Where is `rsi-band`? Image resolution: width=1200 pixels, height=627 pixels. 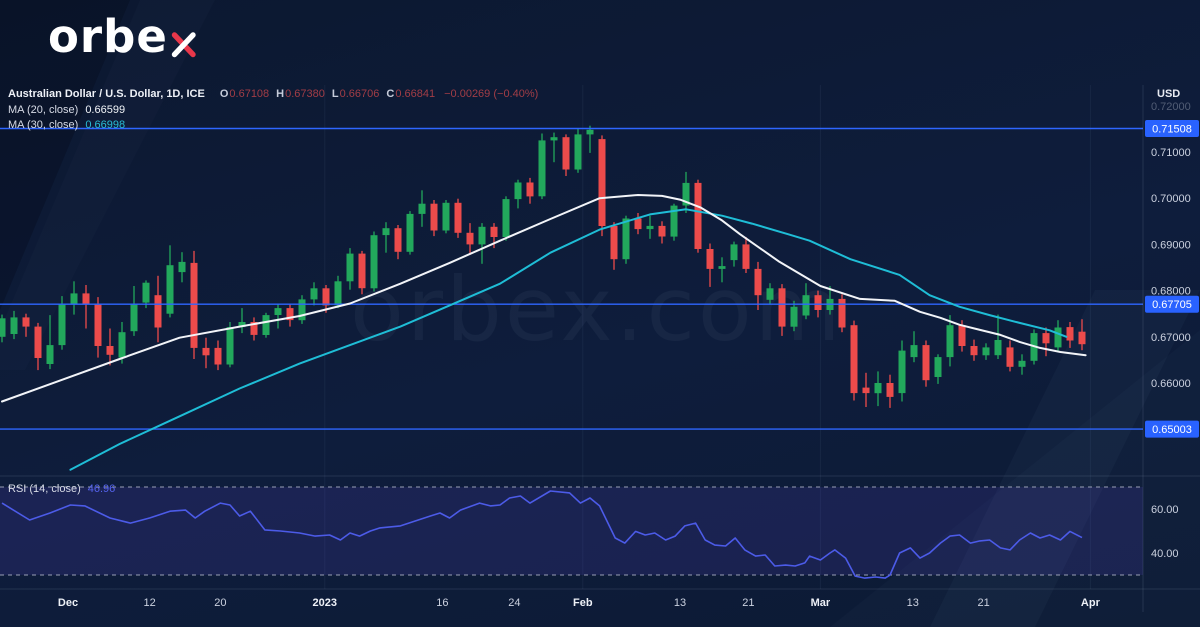
rsi-band is located at coordinates (571, 531).